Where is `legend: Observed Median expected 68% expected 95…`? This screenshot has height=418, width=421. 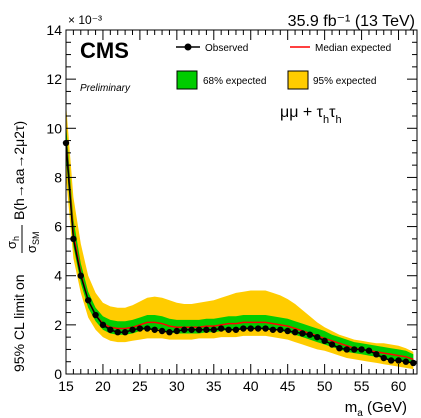
legend: Observed Median expected 68% expected 95… is located at coordinates (283, 66).